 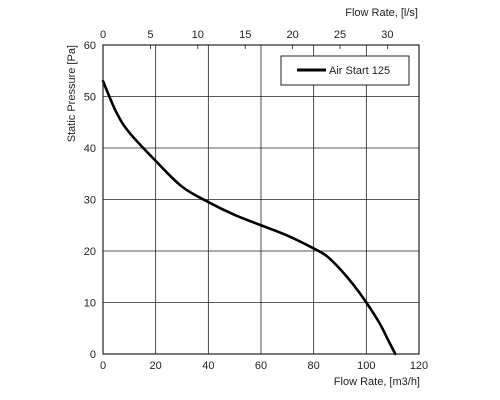 I want to click on x-axis-label: Flow Rate, [m3/h], so click(x=377, y=382).